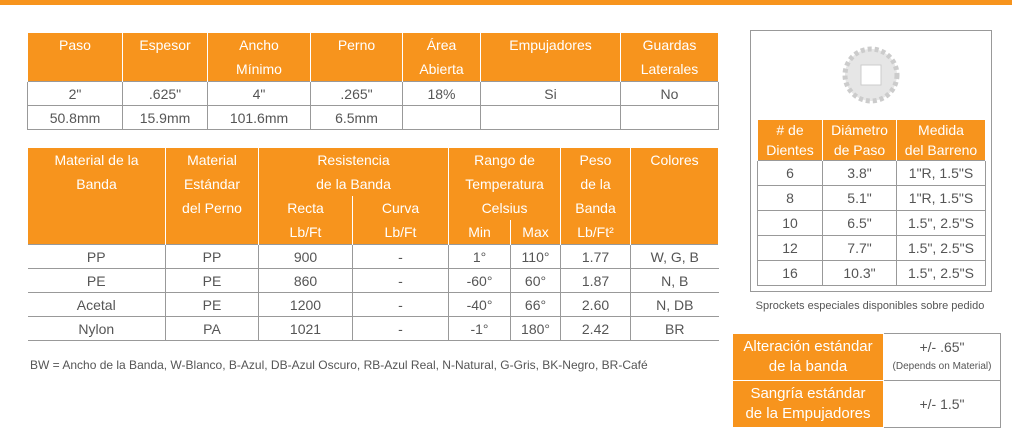 The width and height of the screenshot is (1012, 439). What do you see at coordinates (504, 160) in the screenshot?
I see `text-line: Rango de` at bounding box center [504, 160].